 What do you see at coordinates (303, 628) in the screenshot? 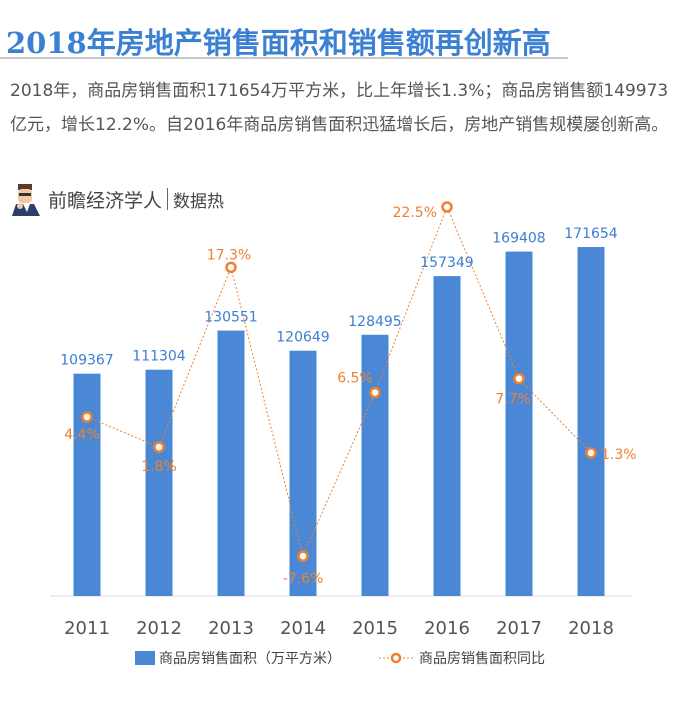
I see `x-tick-2014: 2014` at bounding box center [303, 628].